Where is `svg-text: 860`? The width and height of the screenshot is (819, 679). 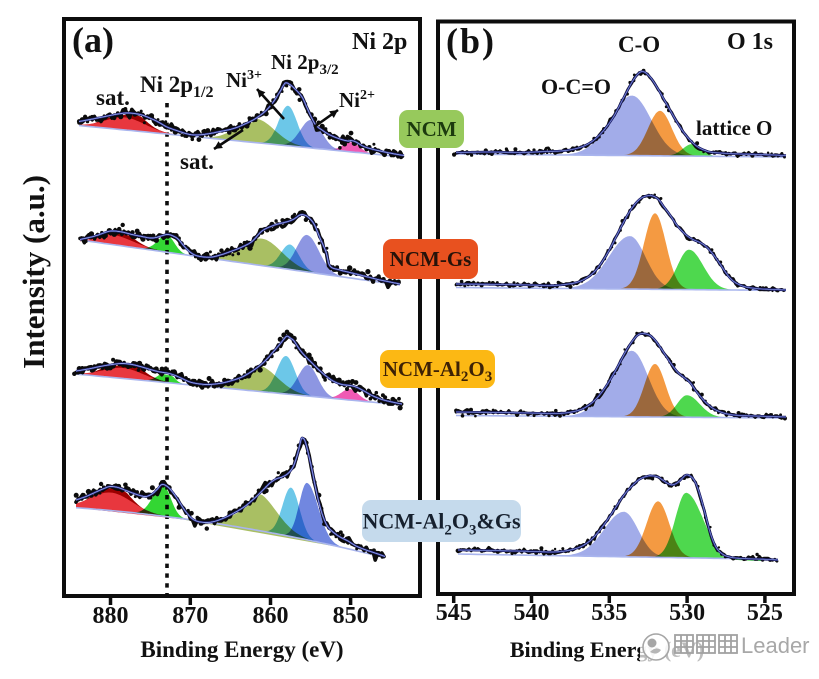 svg-text: 860 is located at coordinates (271, 616).